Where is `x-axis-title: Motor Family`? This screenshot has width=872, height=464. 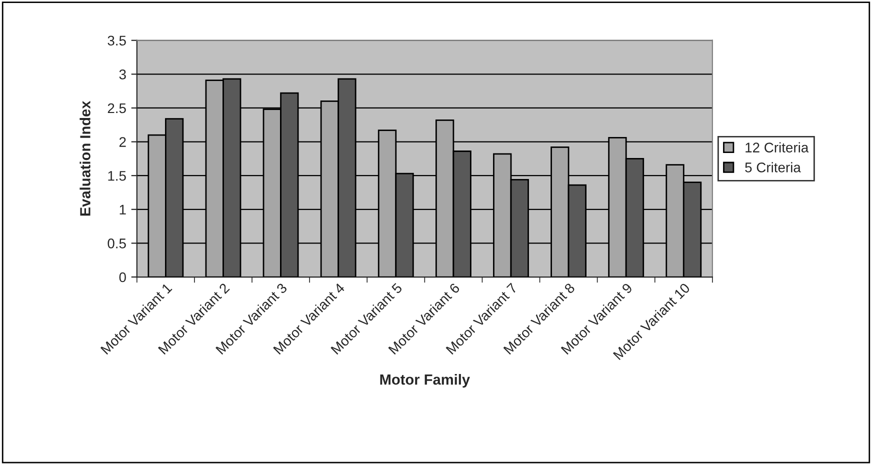 x-axis-title: Motor Family is located at coordinates (425, 381).